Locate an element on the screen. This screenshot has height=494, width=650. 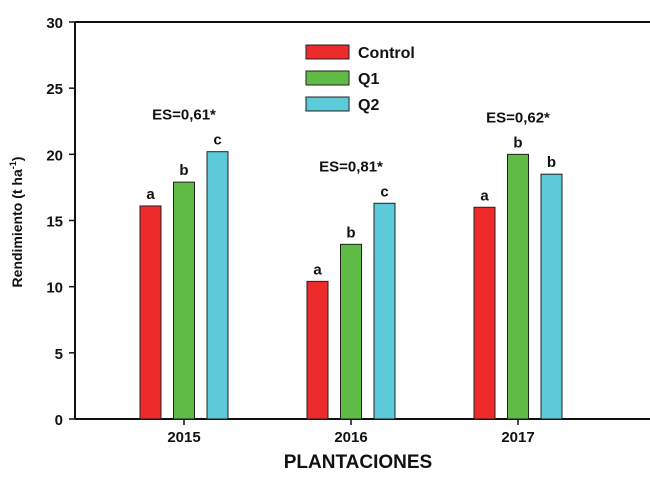
bar-q2-2015 is located at coordinates (217, 285).